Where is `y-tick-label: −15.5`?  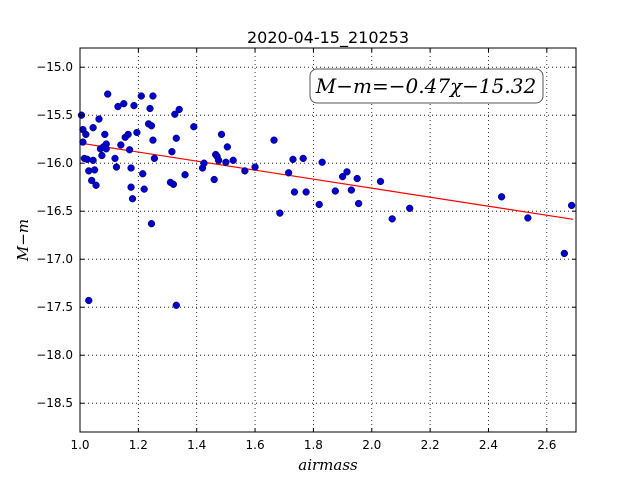 y-tick-label: −15.5 is located at coordinates (54, 115).